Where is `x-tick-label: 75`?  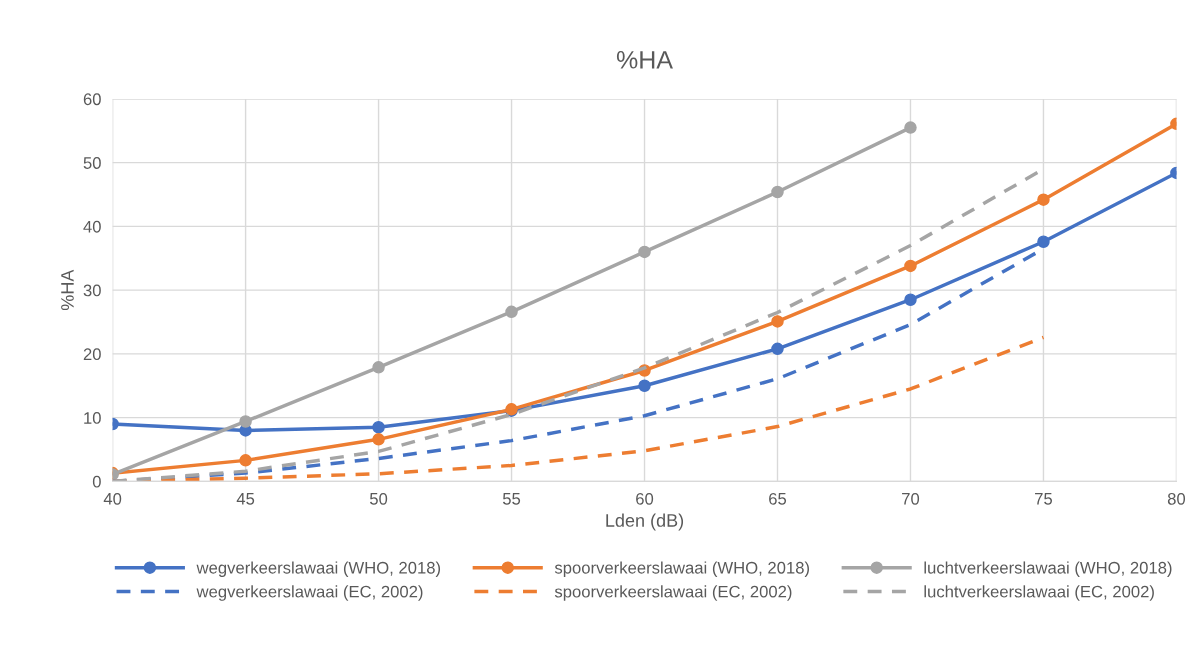
x-tick-label: 75 is located at coordinates (1044, 499).